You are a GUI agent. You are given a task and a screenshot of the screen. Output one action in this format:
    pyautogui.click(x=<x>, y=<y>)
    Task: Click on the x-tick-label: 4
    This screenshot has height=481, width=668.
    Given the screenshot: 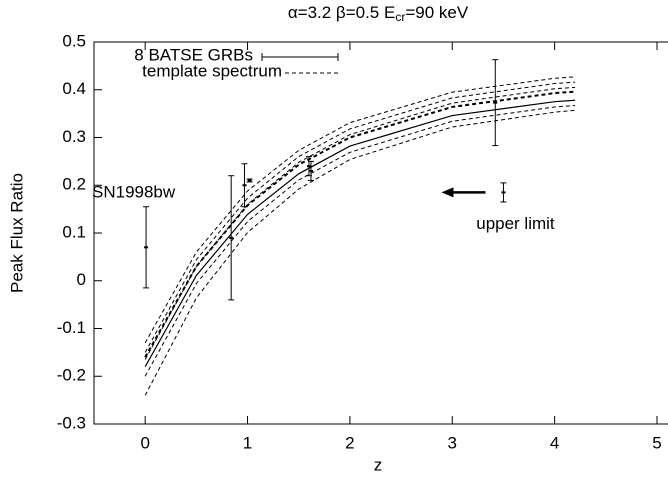 What is the action you would take?
    pyautogui.click(x=554, y=442)
    